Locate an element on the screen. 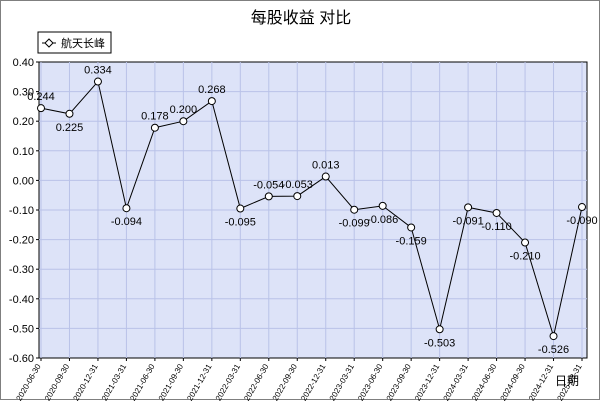 This screenshot has height=401, width=600. data-label: -0.094 is located at coordinates (126, 222).